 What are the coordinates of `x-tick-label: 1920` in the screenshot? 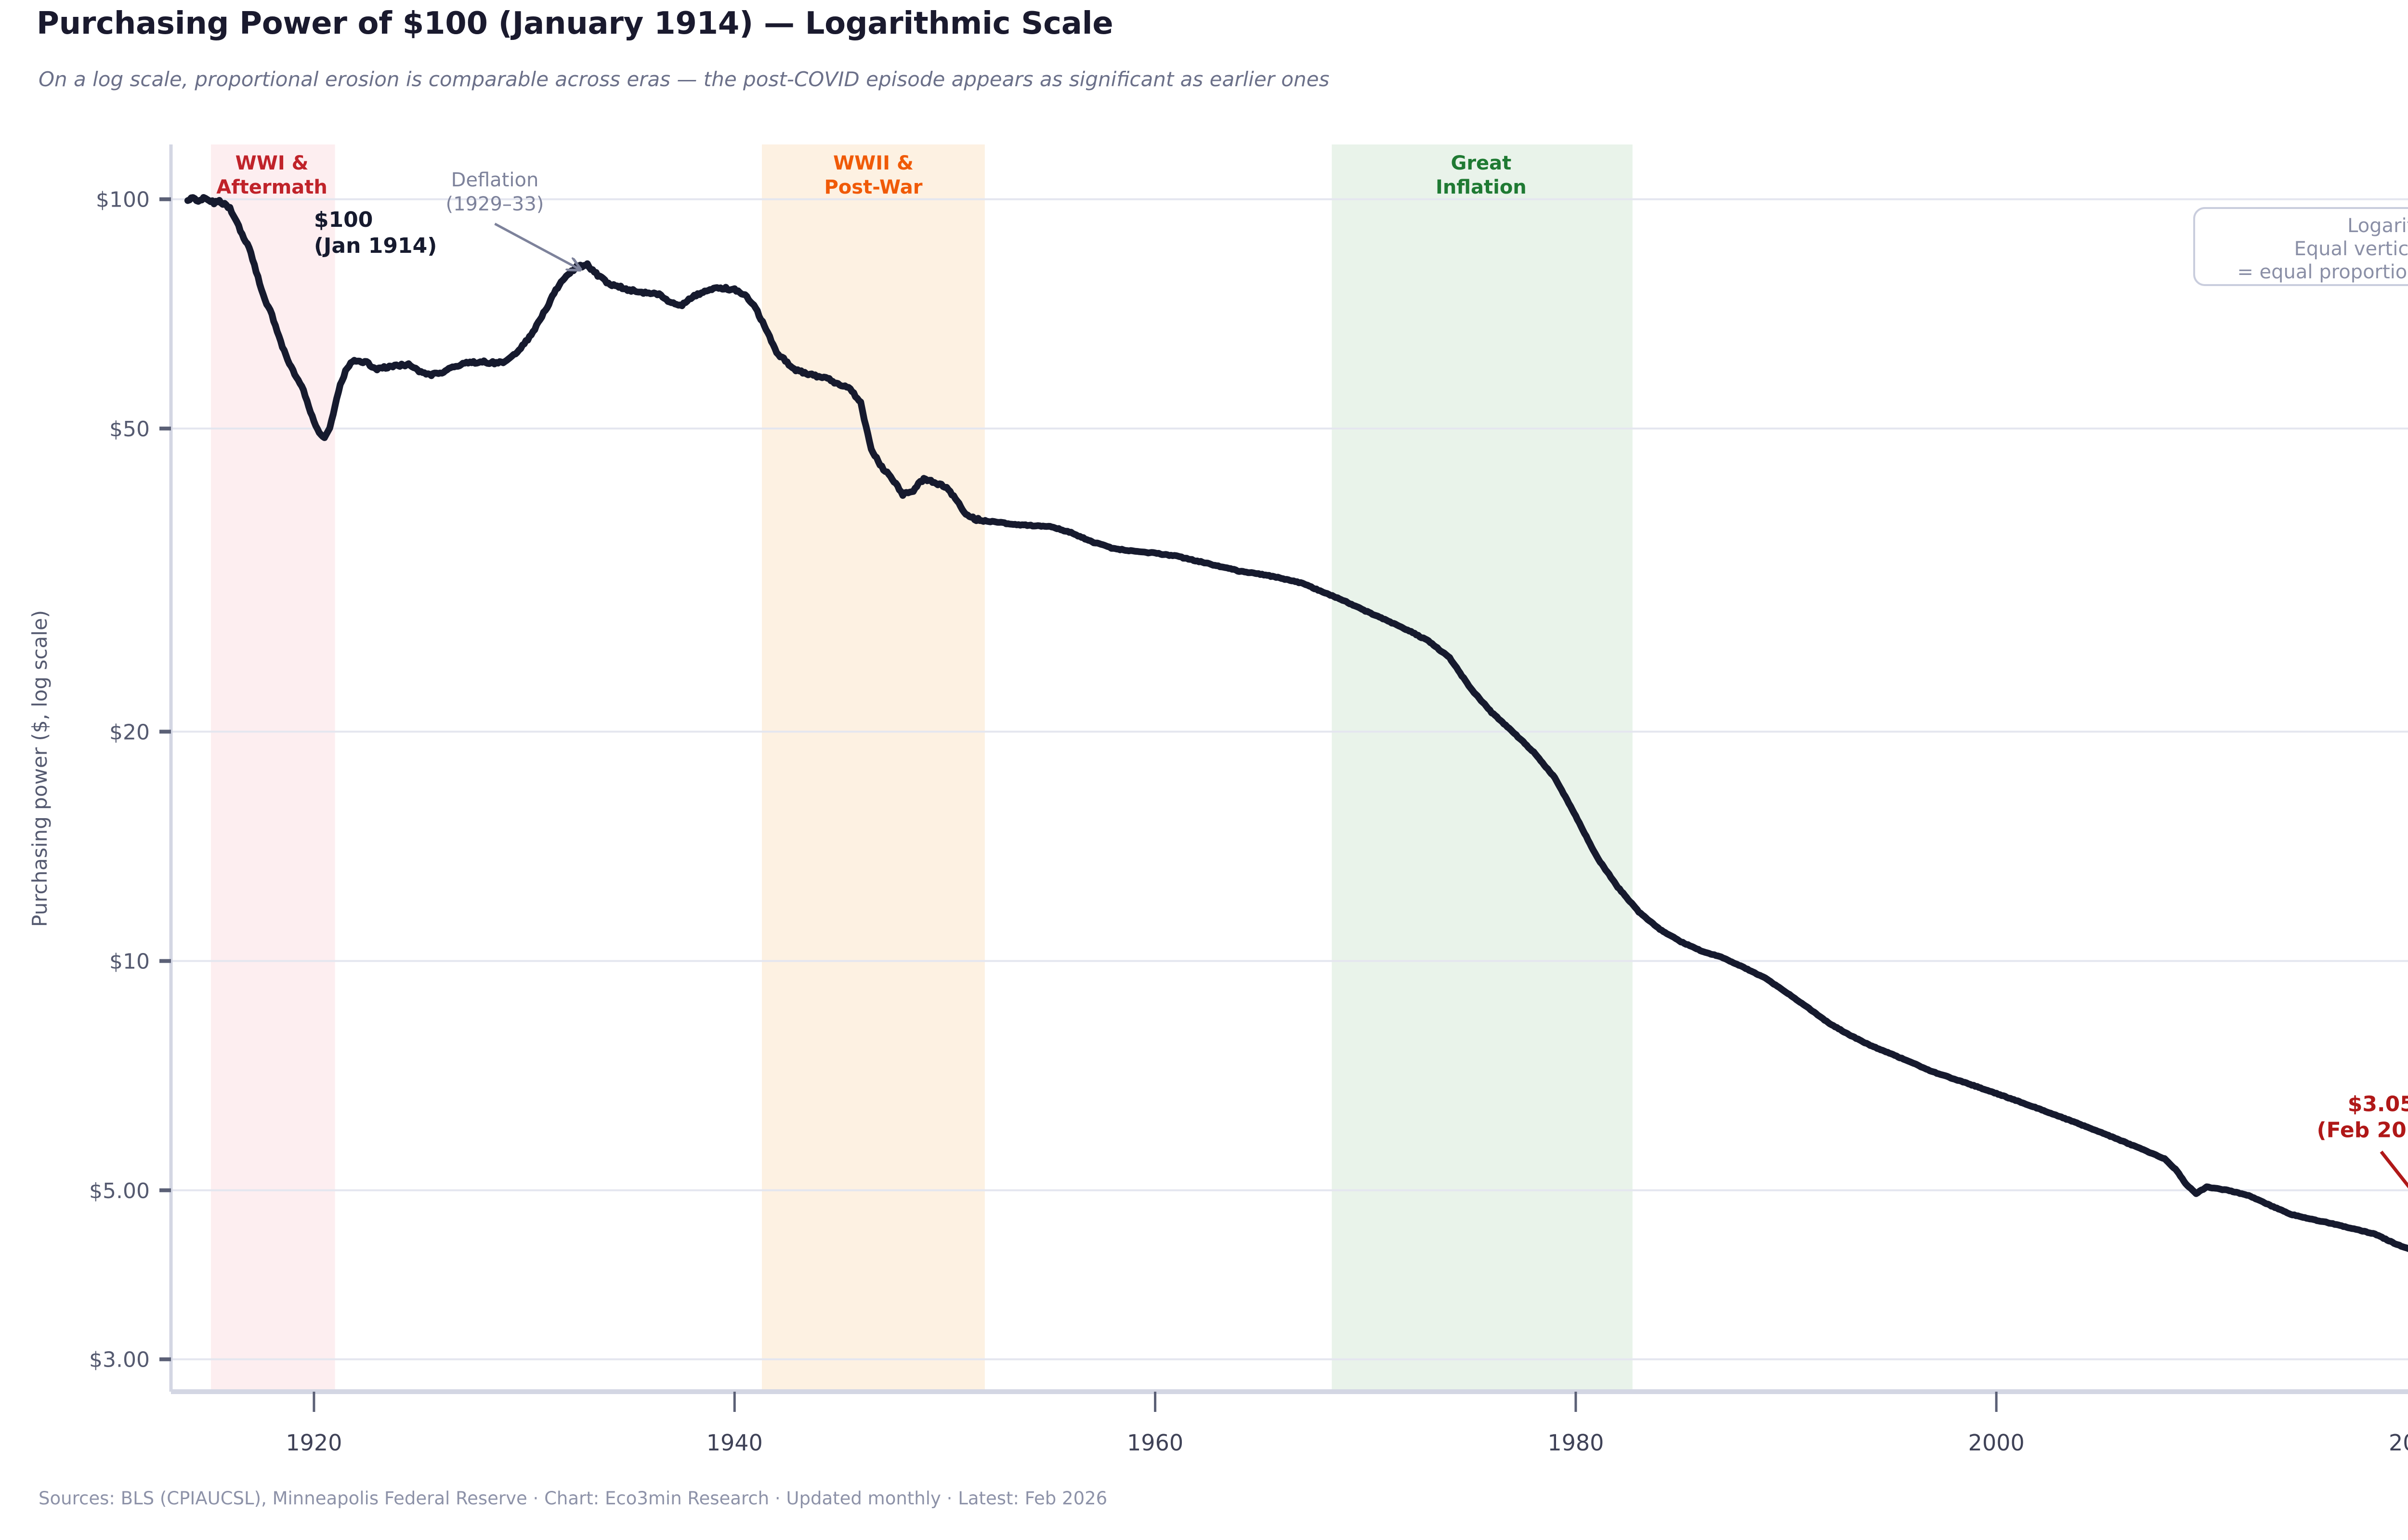 It's located at (314, 1443).